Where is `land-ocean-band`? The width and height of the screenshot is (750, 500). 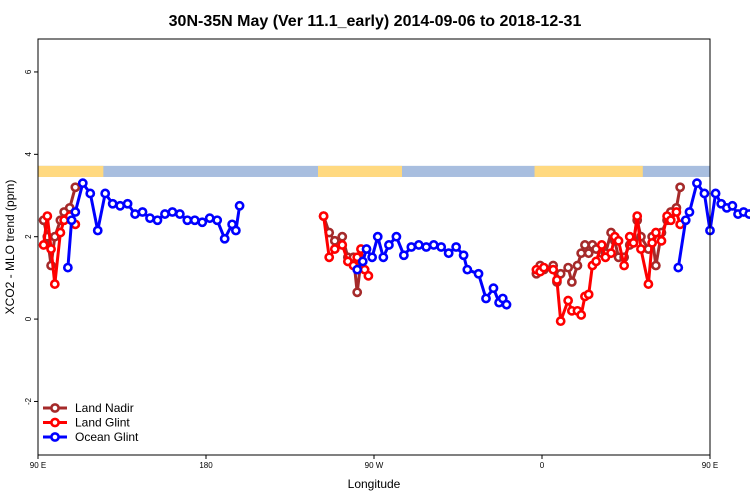 land-ocean-band is located at coordinates (374, 171).